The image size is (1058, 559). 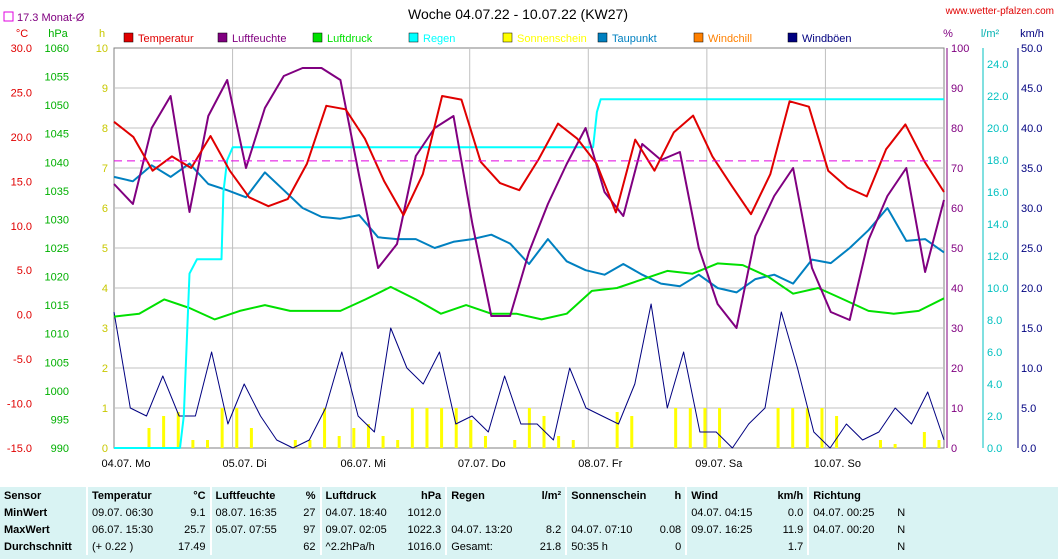 What do you see at coordinates (424, 529) in the screenshot?
I see `cell: 1022.3` at bounding box center [424, 529].